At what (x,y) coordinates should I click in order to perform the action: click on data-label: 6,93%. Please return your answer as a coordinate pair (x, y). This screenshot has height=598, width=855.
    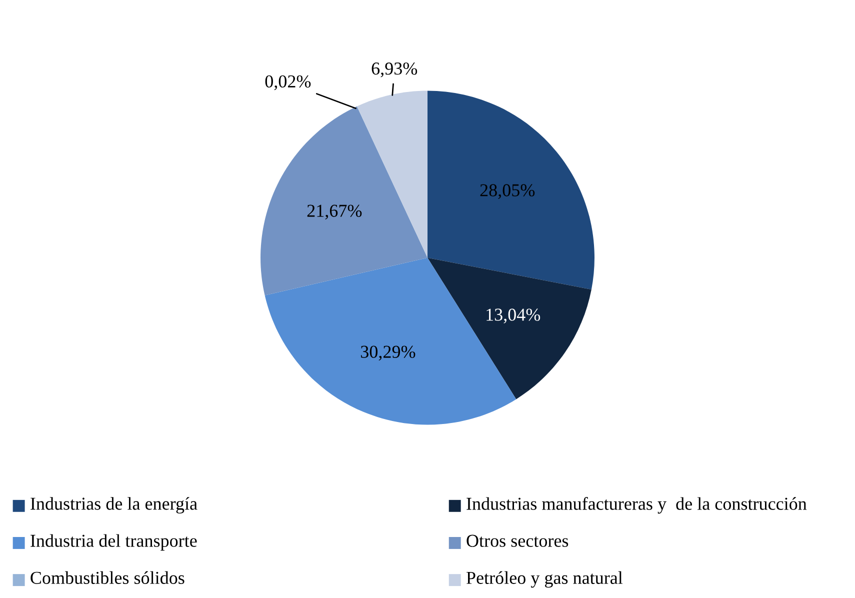
    Looking at the image, I should click on (395, 70).